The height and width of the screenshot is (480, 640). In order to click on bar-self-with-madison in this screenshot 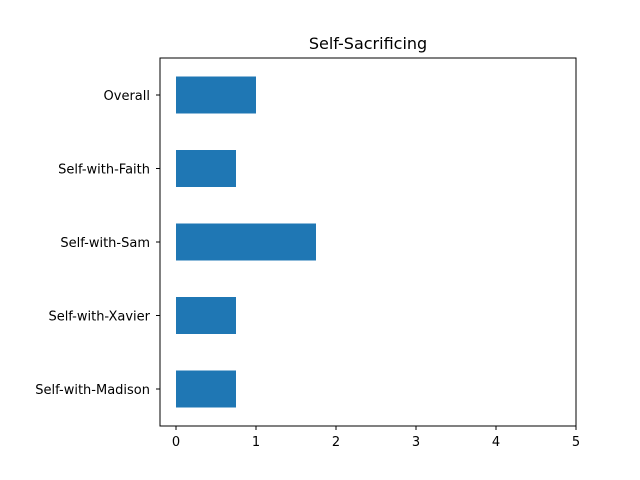, I will do `click(206, 389)`.